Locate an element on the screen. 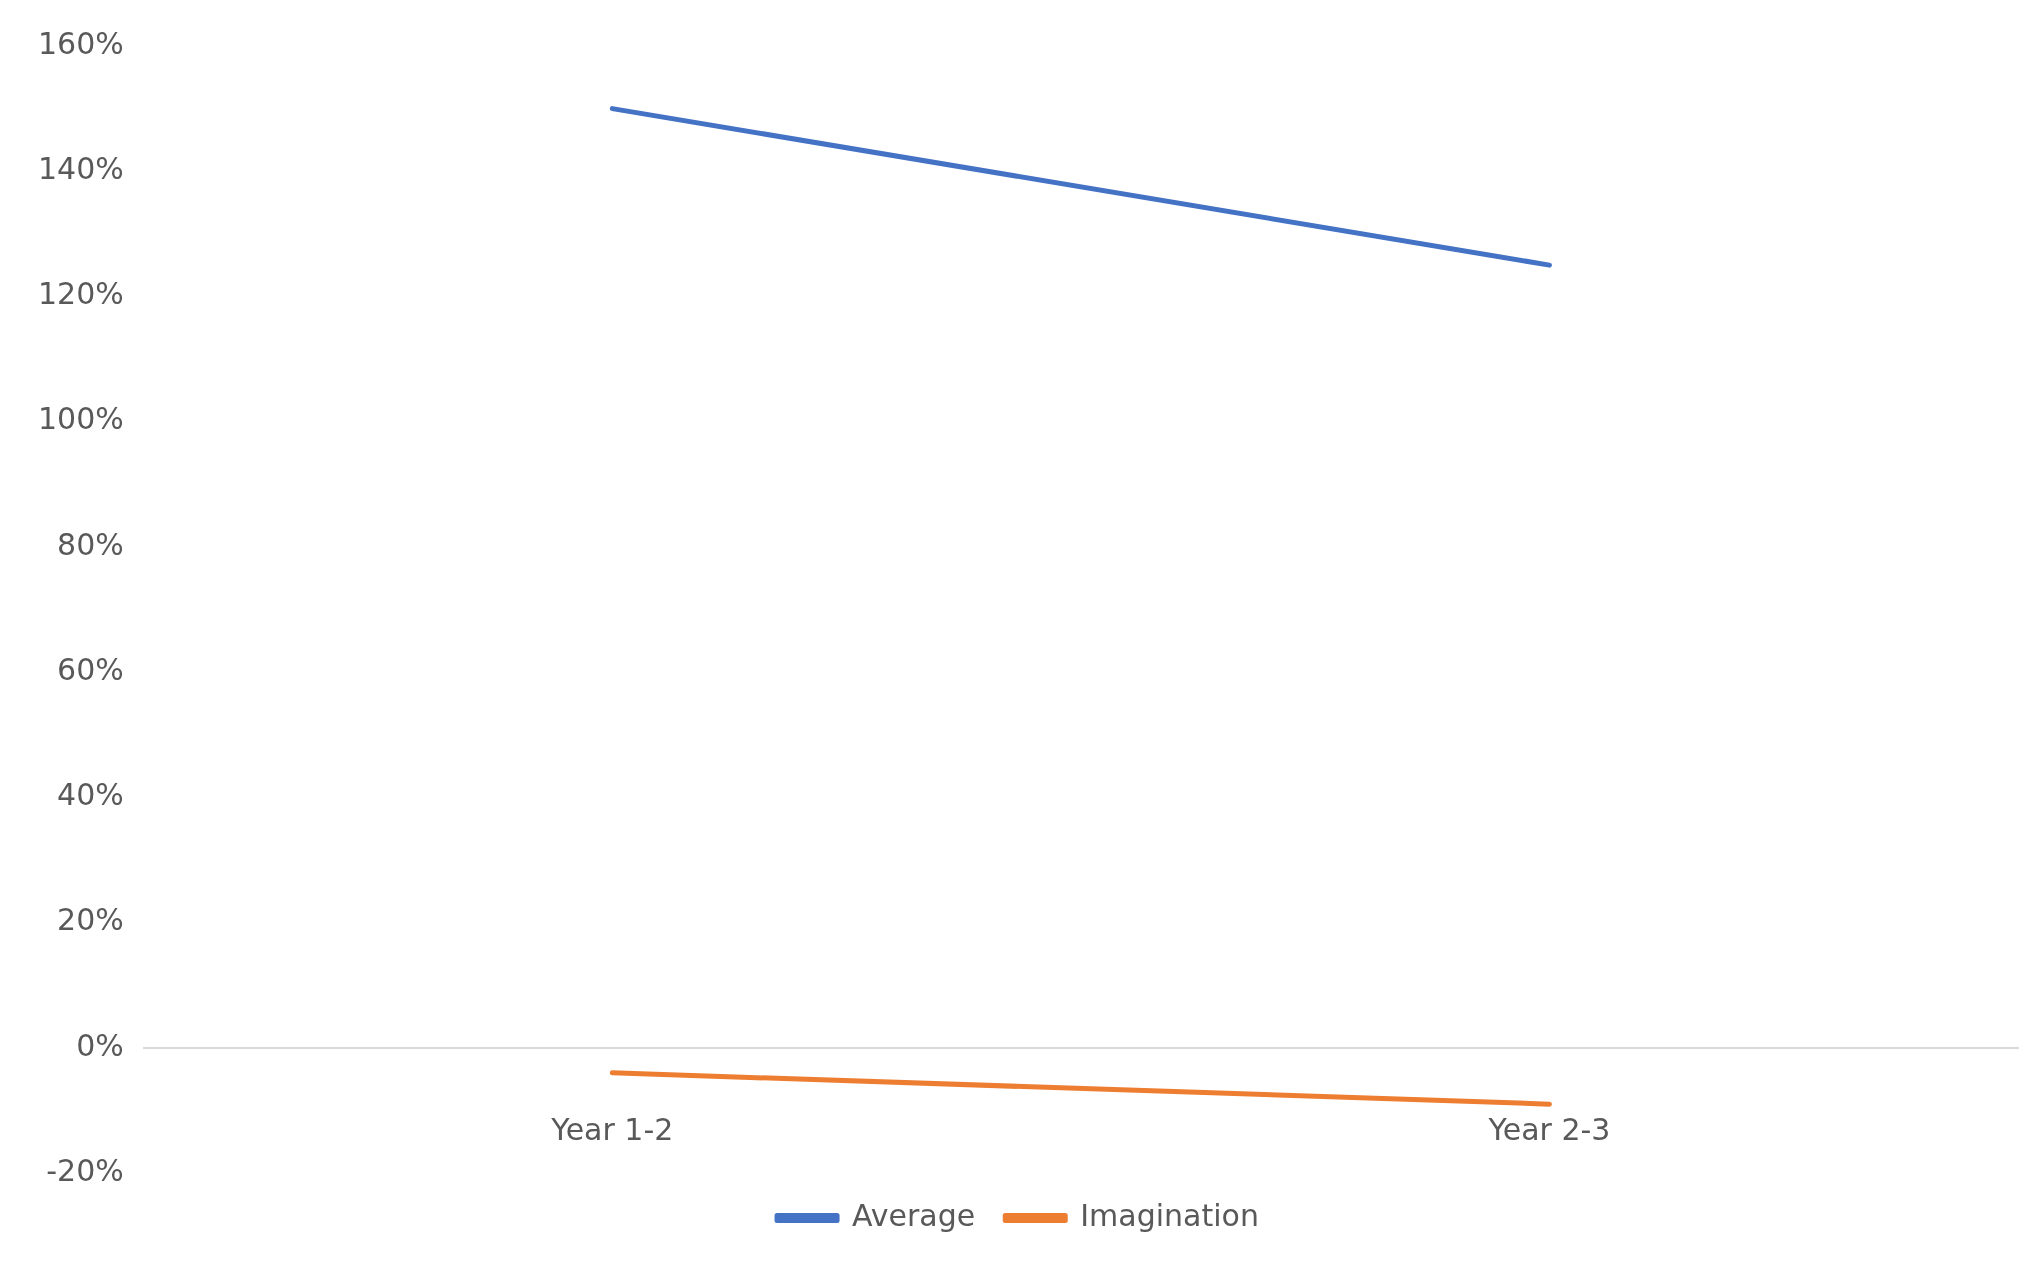 Image resolution: width=2041 pixels, height=1267 pixels. legend-label: Imagination is located at coordinates (1169, 1215).